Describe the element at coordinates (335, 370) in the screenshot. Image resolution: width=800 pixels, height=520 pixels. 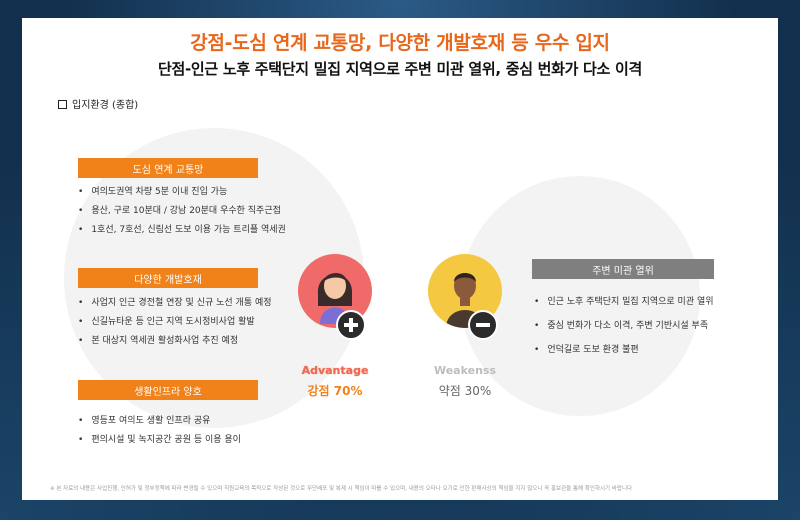
I see `advantage-label: Advantage` at that location.